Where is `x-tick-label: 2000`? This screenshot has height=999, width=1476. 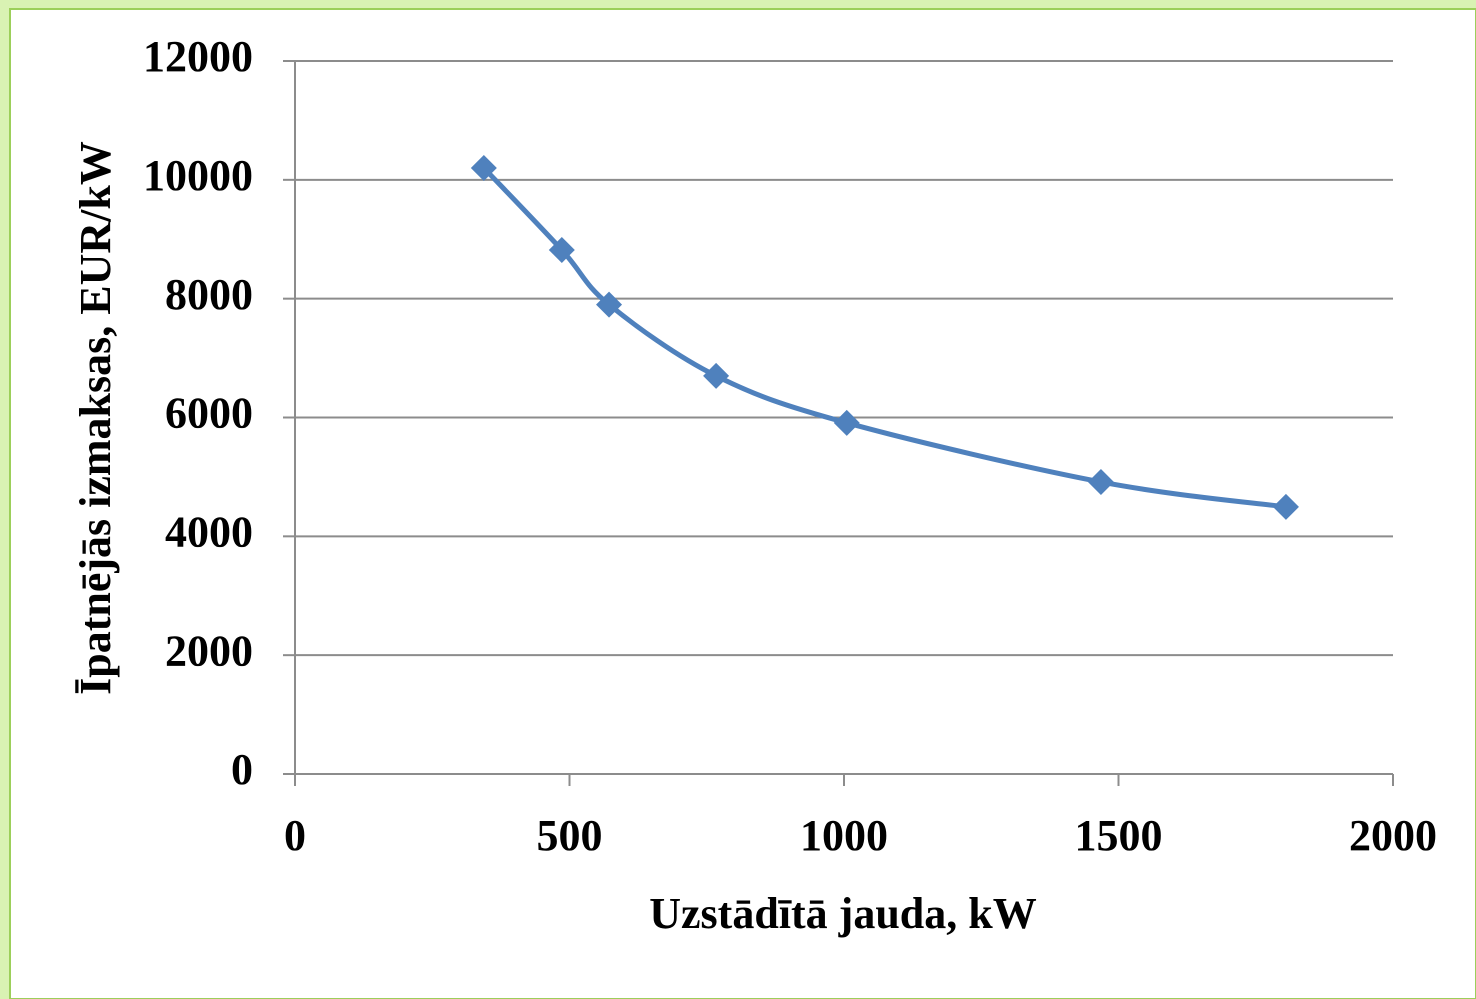 x-tick-label: 2000 is located at coordinates (1393, 835).